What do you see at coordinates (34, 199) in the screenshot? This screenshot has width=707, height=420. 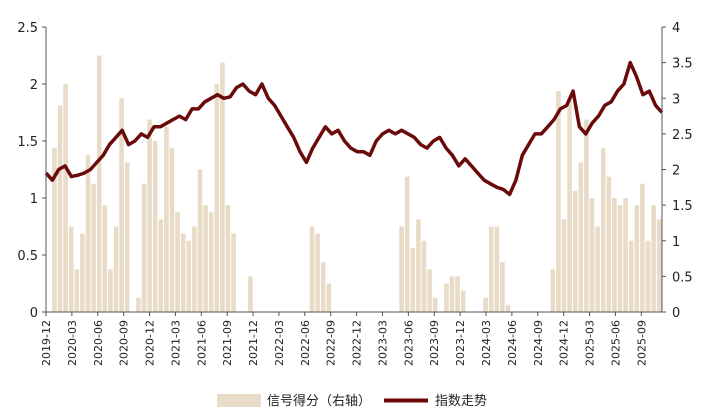 I see `left-tick-label: 1` at bounding box center [34, 199].